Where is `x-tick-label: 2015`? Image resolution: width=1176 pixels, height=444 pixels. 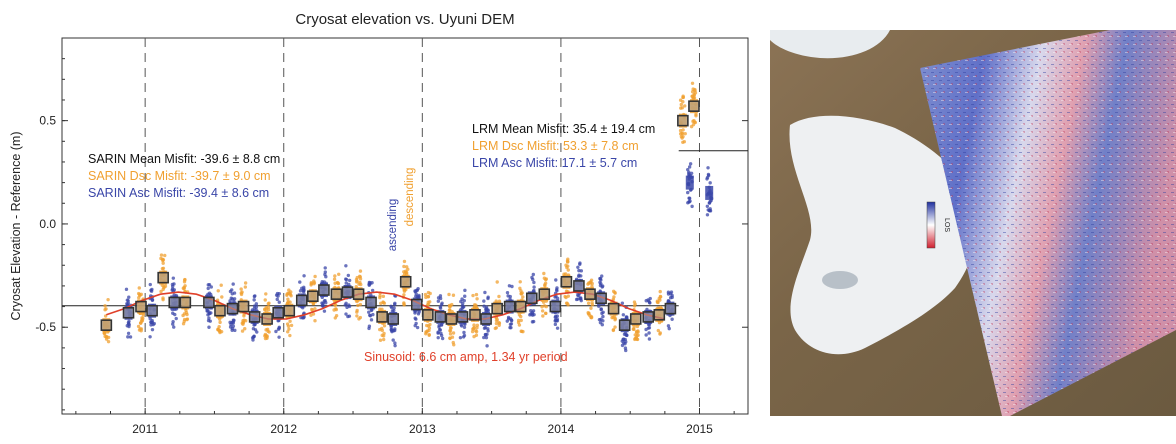
x-tick-label: 2015 is located at coordinates (699, 429).